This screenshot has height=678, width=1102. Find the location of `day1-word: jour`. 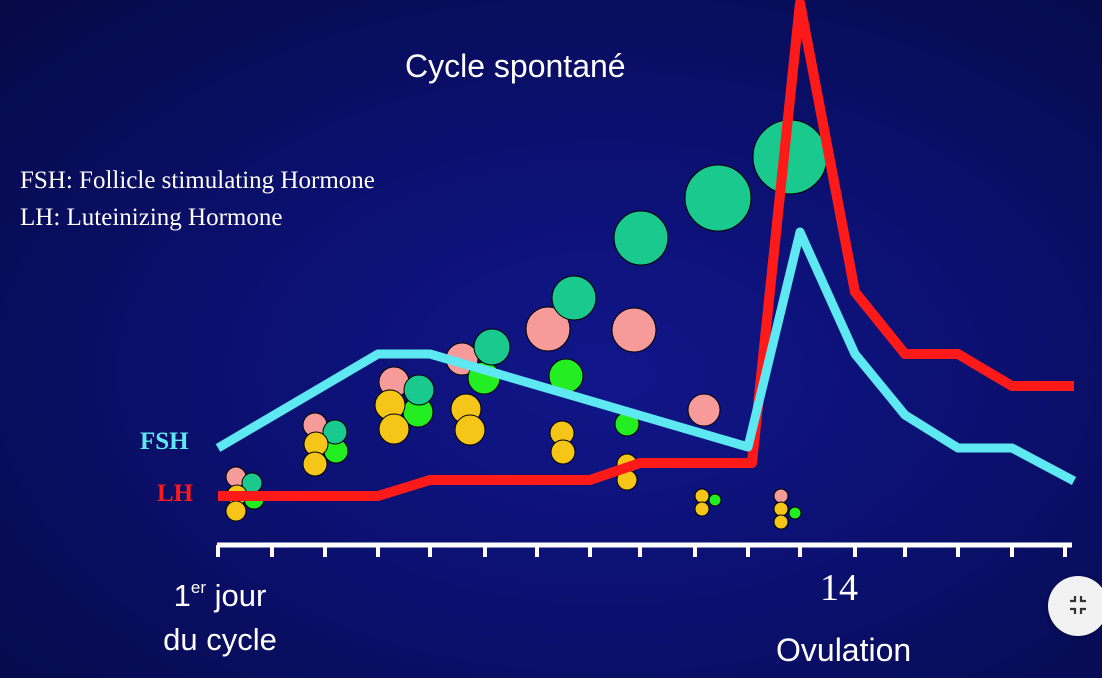

day1-word: jour is located at coordinates (240, 595).